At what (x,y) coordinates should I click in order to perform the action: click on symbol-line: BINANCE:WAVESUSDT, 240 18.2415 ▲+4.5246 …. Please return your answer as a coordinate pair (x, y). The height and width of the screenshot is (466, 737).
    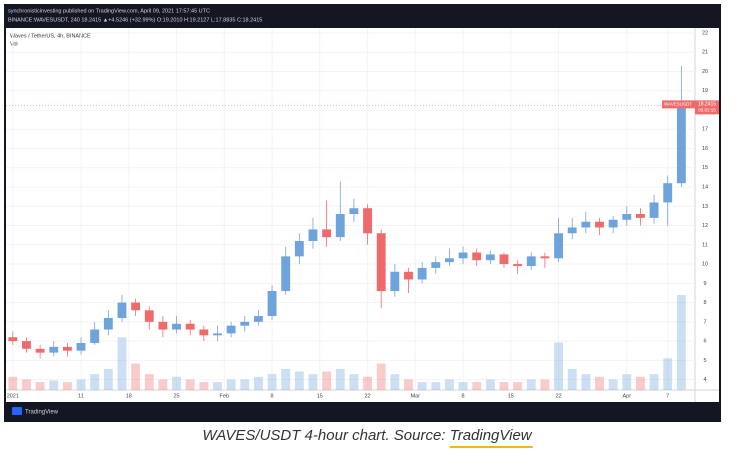
    Looking at the image, I should click on (135, 20).